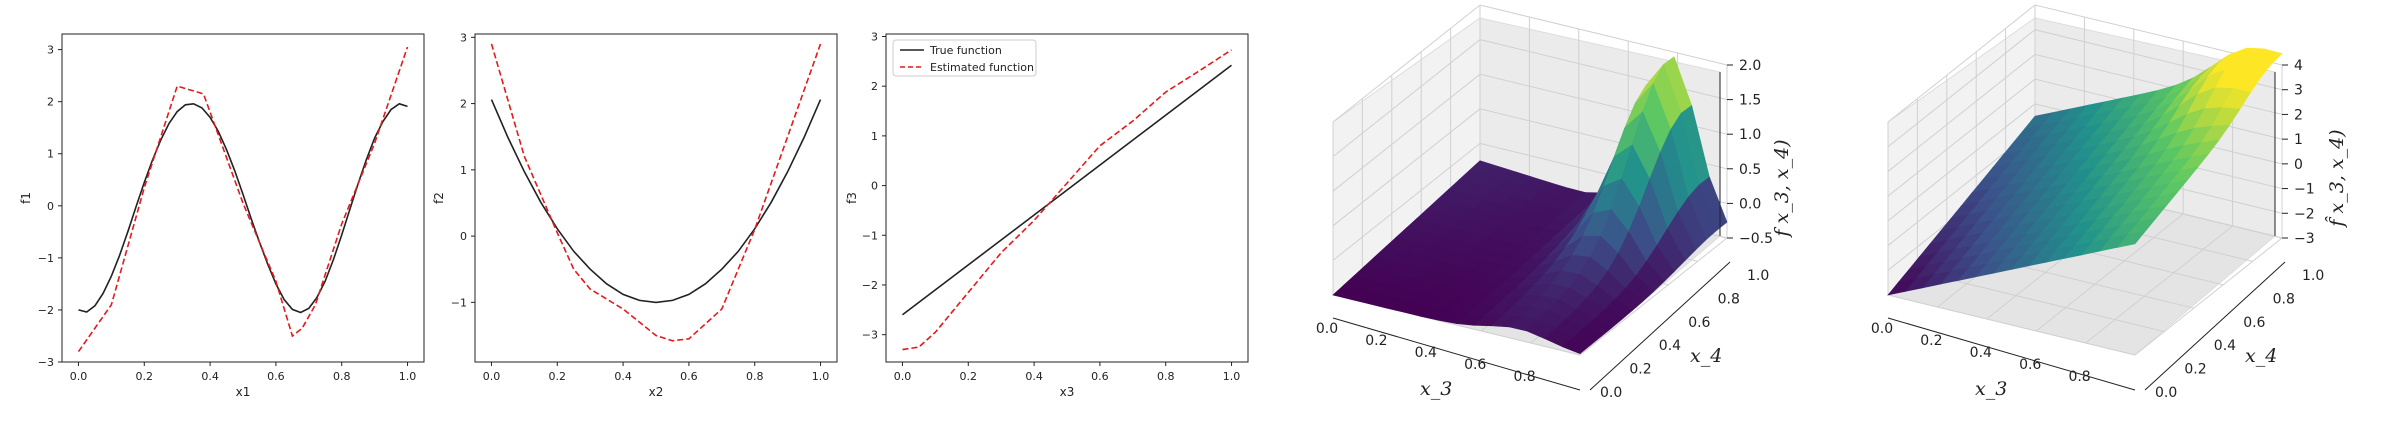 The width and height of the screenshot is (2408, 442). Describe the element at coordinates (852, 198) in the screenshot. I see `y-axis-label: f3` at that location.